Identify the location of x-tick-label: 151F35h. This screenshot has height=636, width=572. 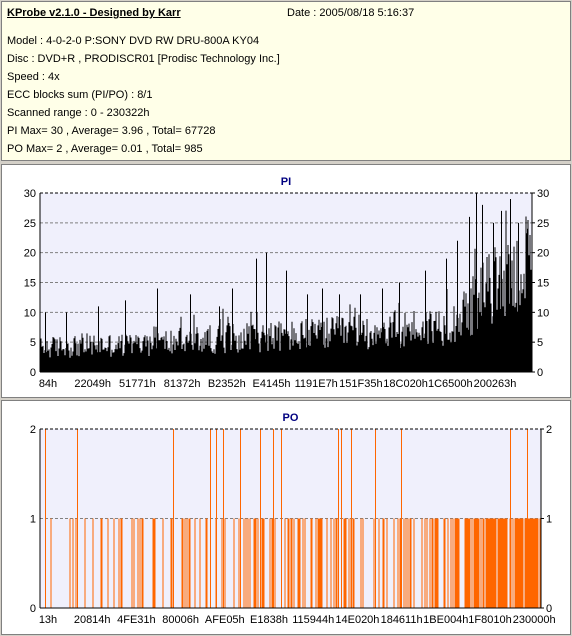
(360, 384).